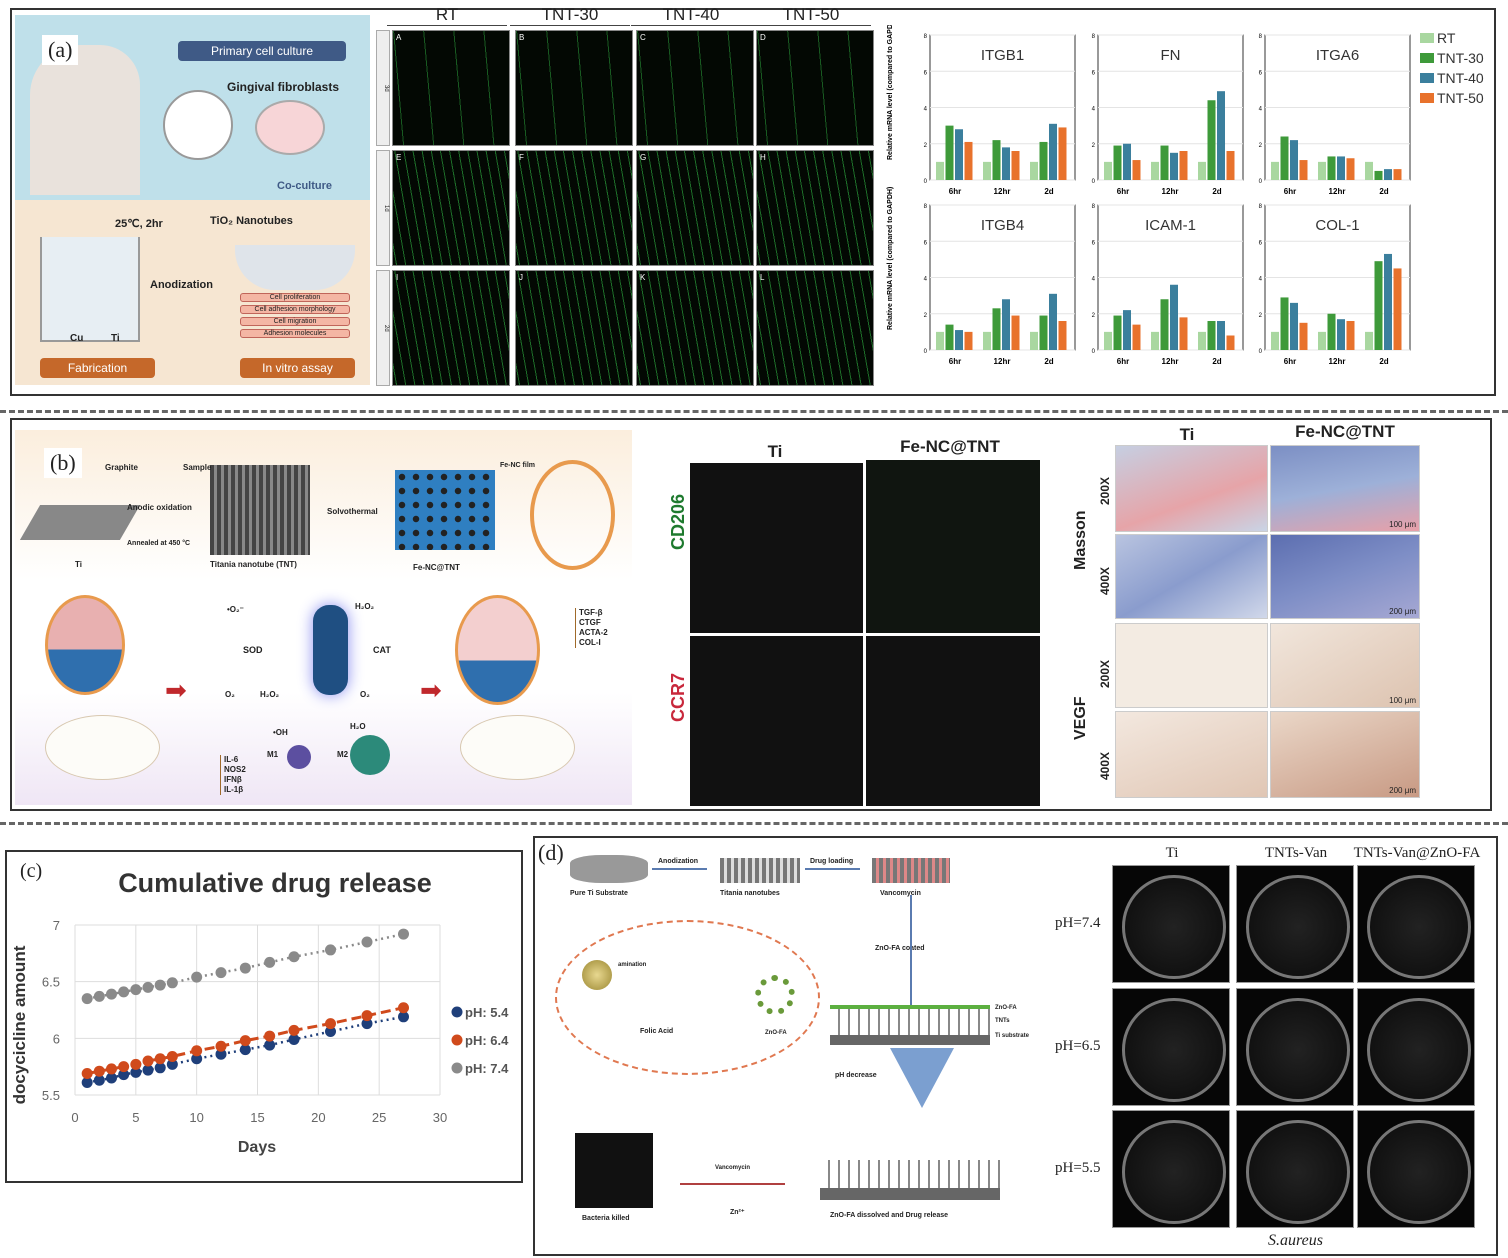 This screenshot has height=1258, width=1508. What do you see at coordinates (445, 510) in the screenshot?
I see `fenc-tnt-illustration` at bounding box center [445, 510].